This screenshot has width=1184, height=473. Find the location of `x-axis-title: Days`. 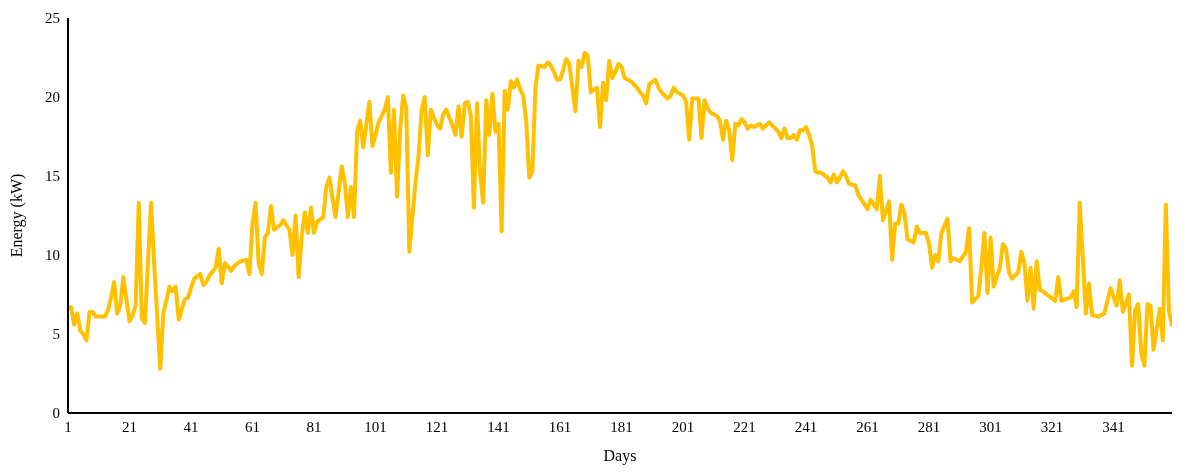

x-axis-title: Days is located at coordinates (620, 456).